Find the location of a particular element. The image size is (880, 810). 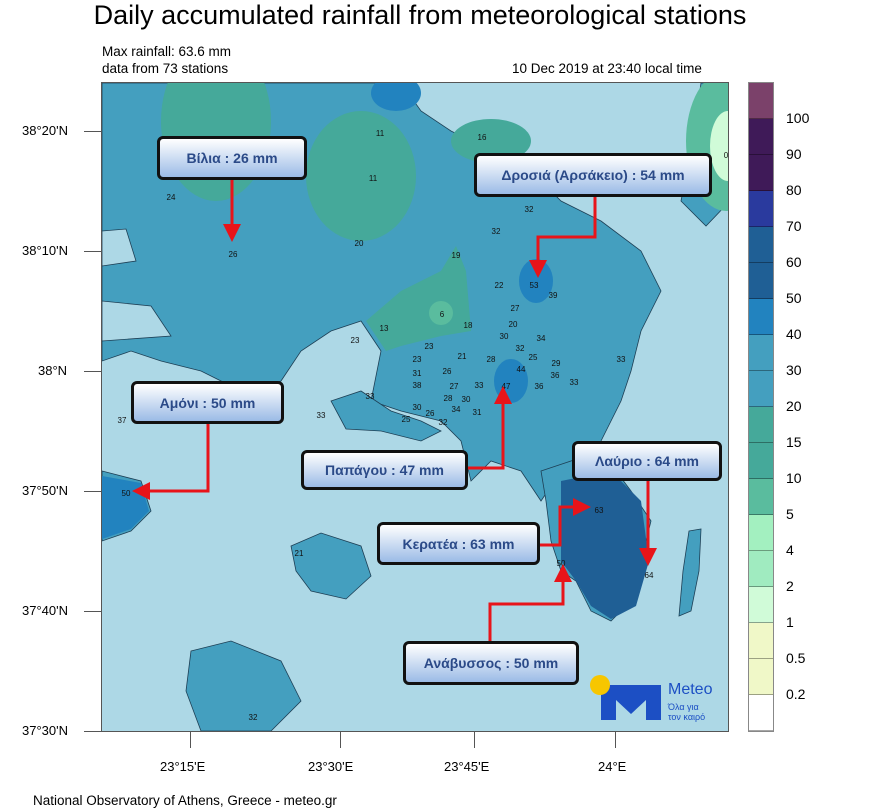

colorbar-label: 10 is located at coordinates (794, 478).